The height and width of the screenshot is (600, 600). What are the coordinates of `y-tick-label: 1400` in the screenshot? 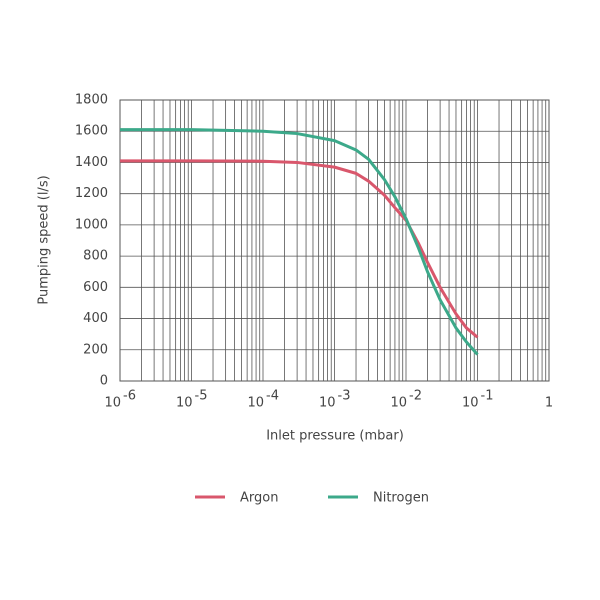 It's located at (91, 162).